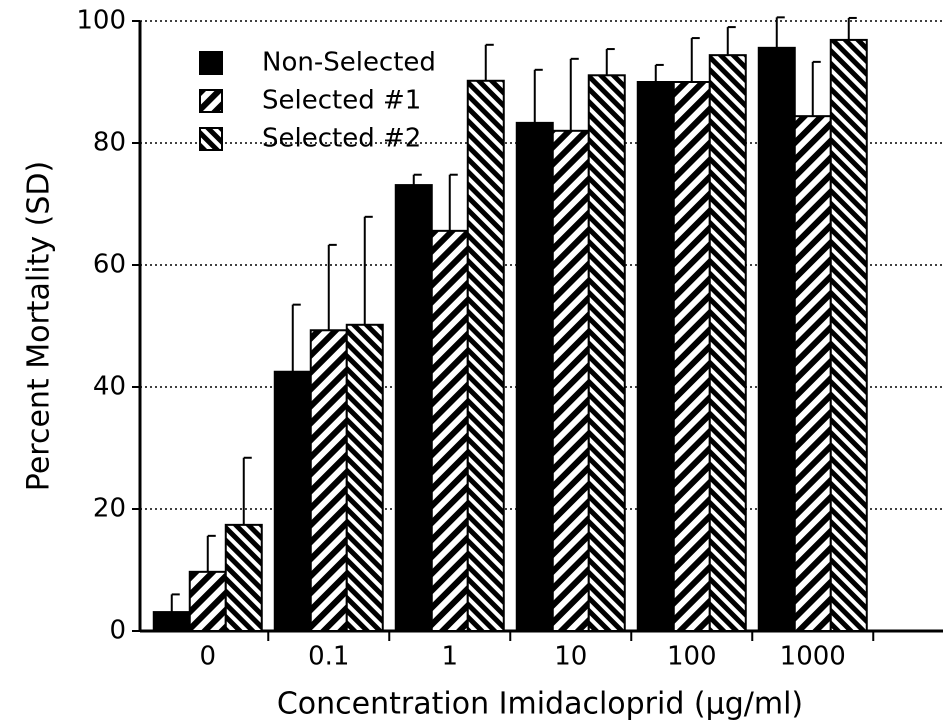  What do you see at coordinates (101, 21) in the screenshot?
I see `y-tick-label: 100` at bounding box center [101, 21].